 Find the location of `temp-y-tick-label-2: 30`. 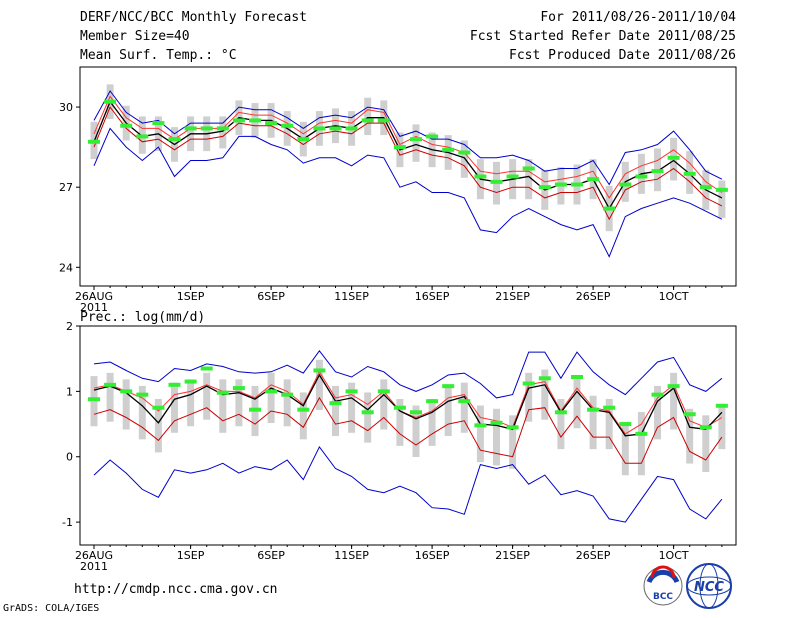

temp-y-tick-label-2: 30 is located at coordinates (66, 107).